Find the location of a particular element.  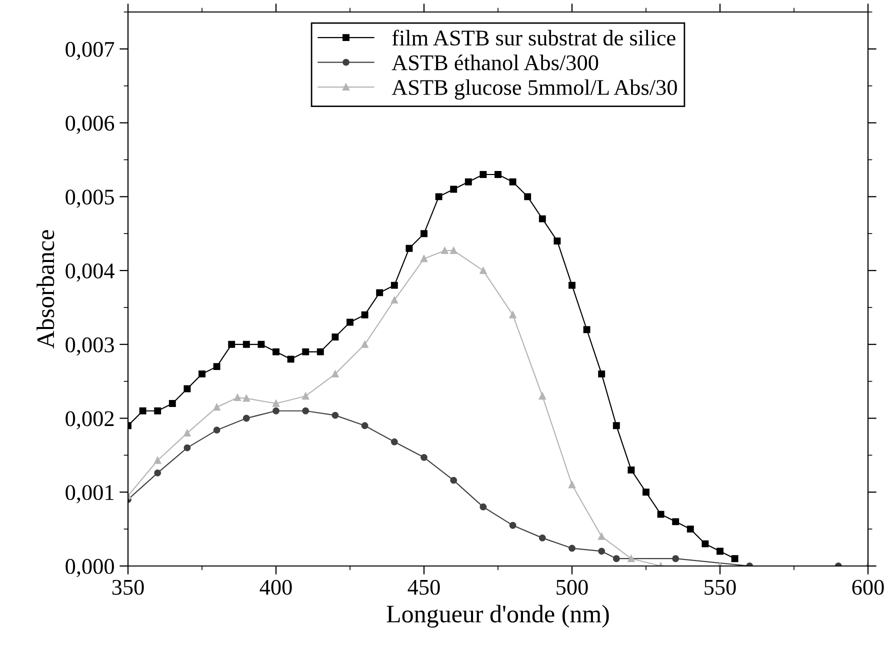

x-tick-label: 450 is located at coordinates (424, 587).